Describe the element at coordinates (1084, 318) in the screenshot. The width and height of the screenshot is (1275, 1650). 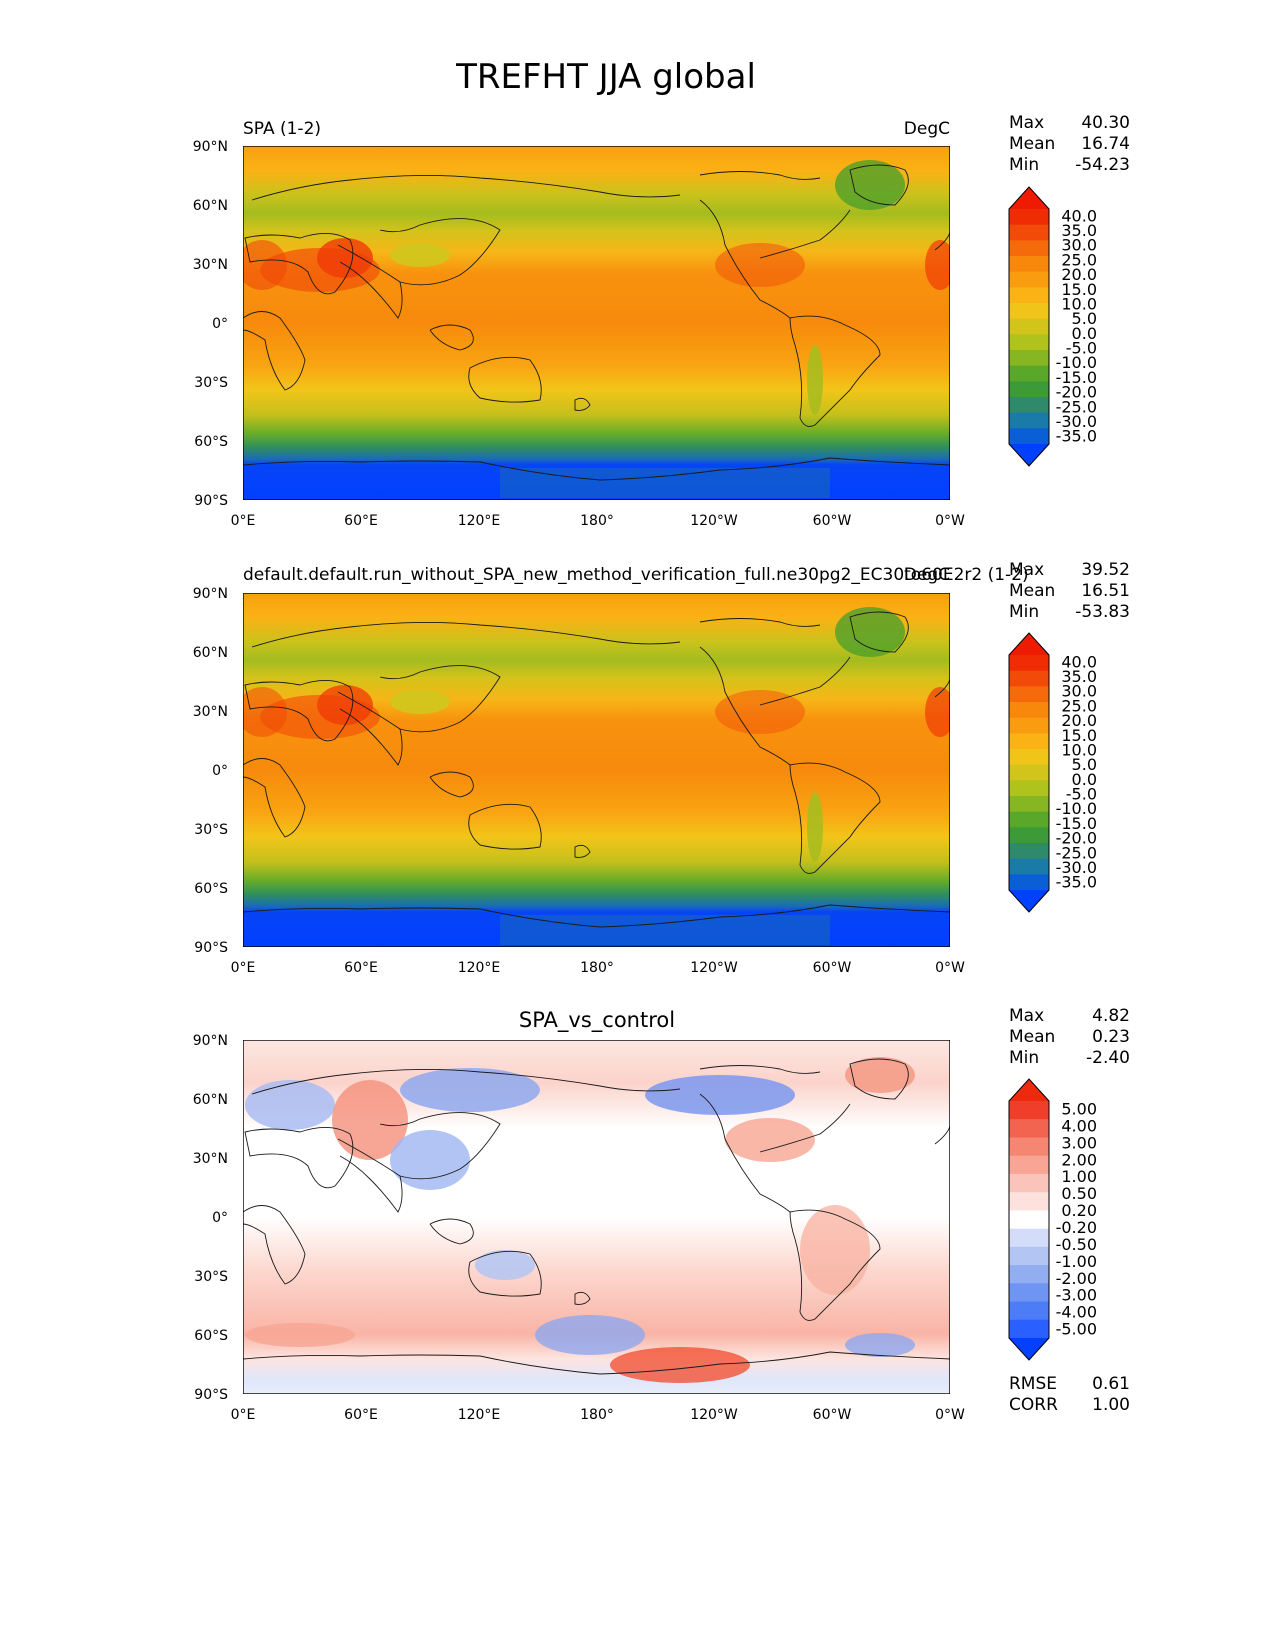
I see `colorbar-tick-label: 5.0` at that location.